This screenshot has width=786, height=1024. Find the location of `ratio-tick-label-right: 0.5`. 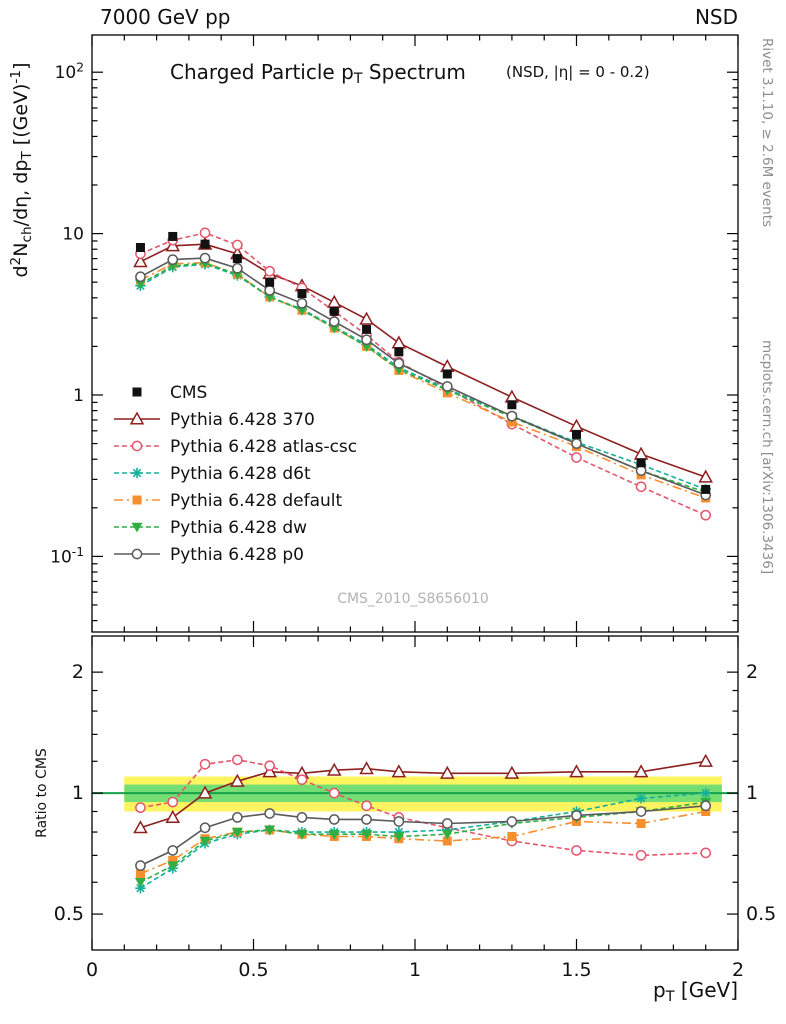

ratio-tick-label-right: 0.5 is located at coordinates (761, 914).